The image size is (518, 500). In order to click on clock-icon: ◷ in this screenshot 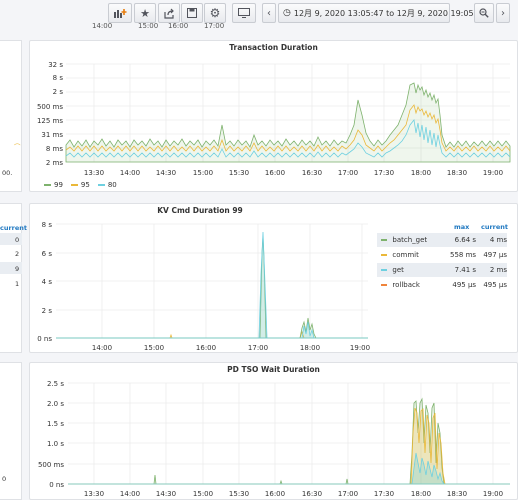, I will do `click(287, 13)`.